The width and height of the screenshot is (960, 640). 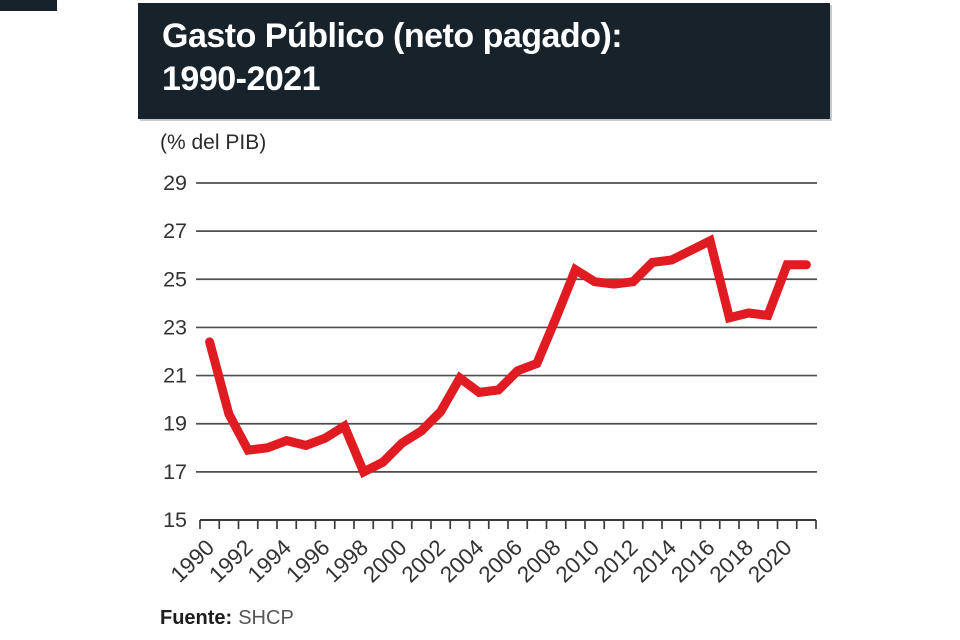 What do you see at coordinates (484, 61) in the screenshot?
I see `title-box: Gasto Público (neto pagado): 1990-2021` at bounding box center [484, 61].